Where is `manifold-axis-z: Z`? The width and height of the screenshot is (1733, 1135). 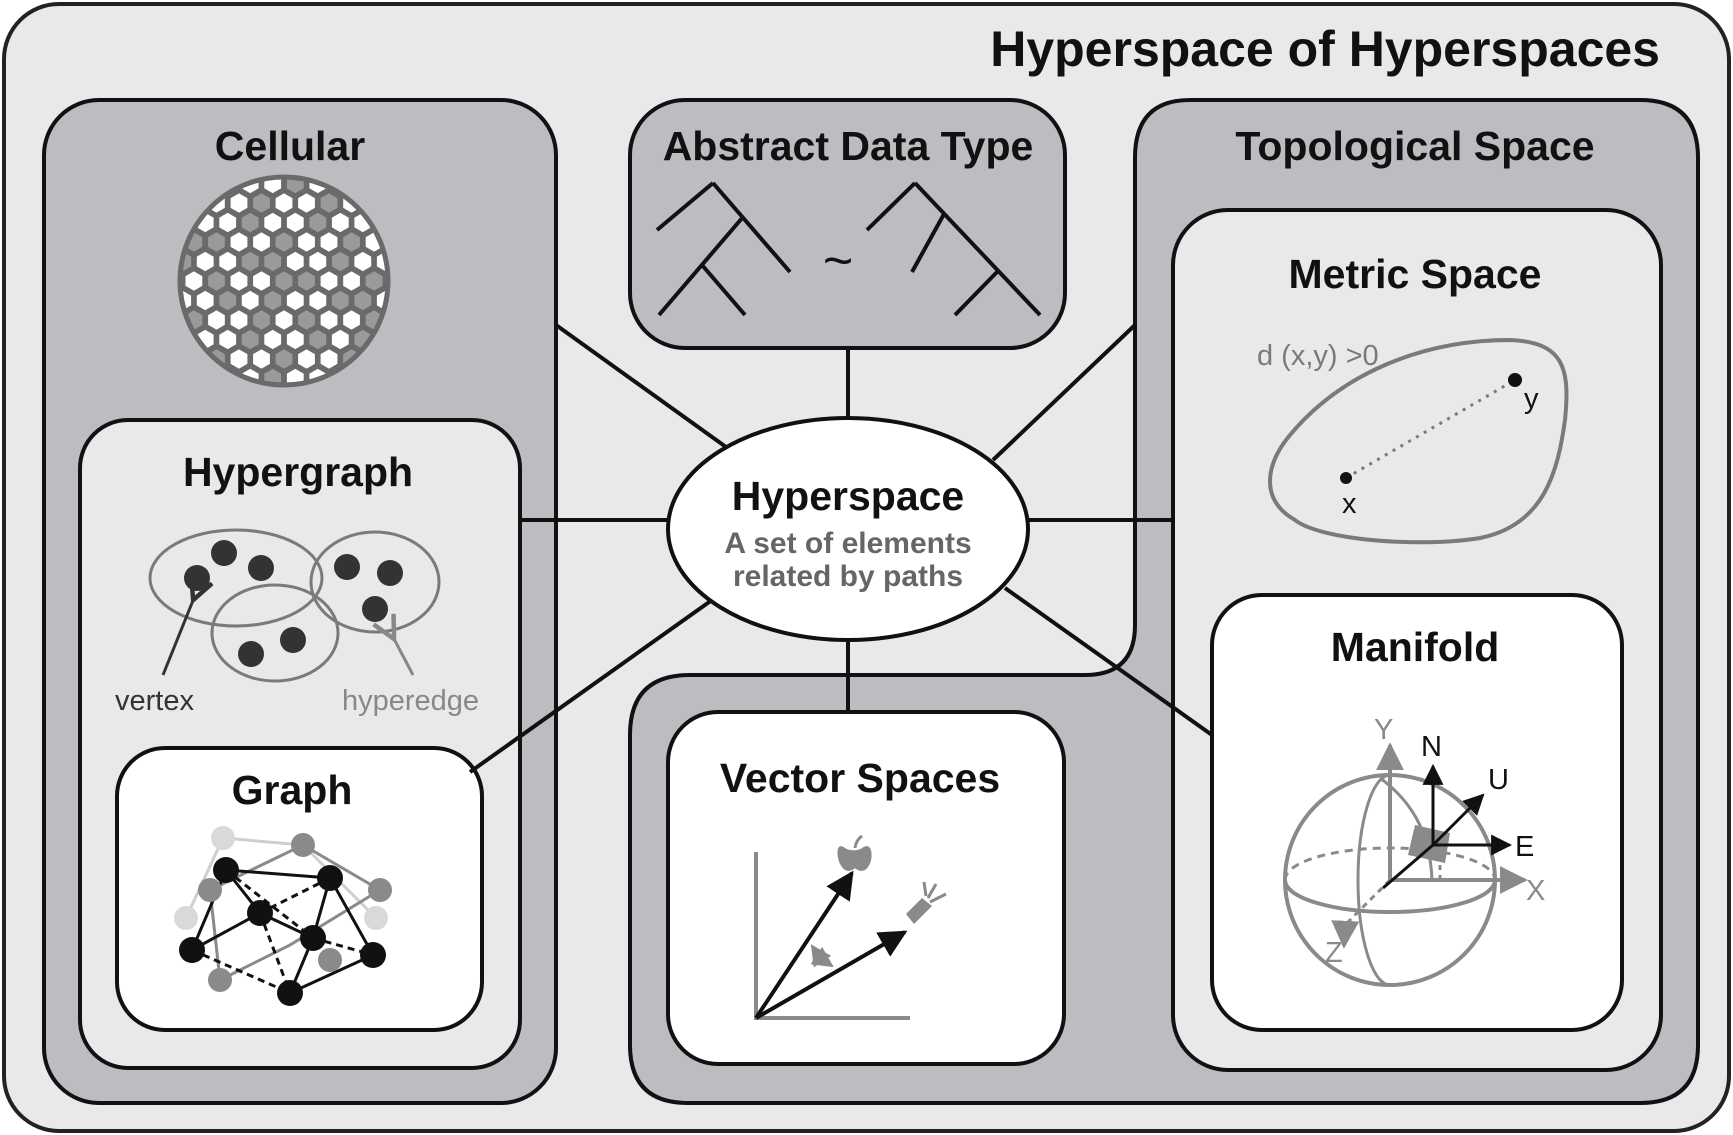
manifold-axis-z: Z is located at coordinates (1334, 953).